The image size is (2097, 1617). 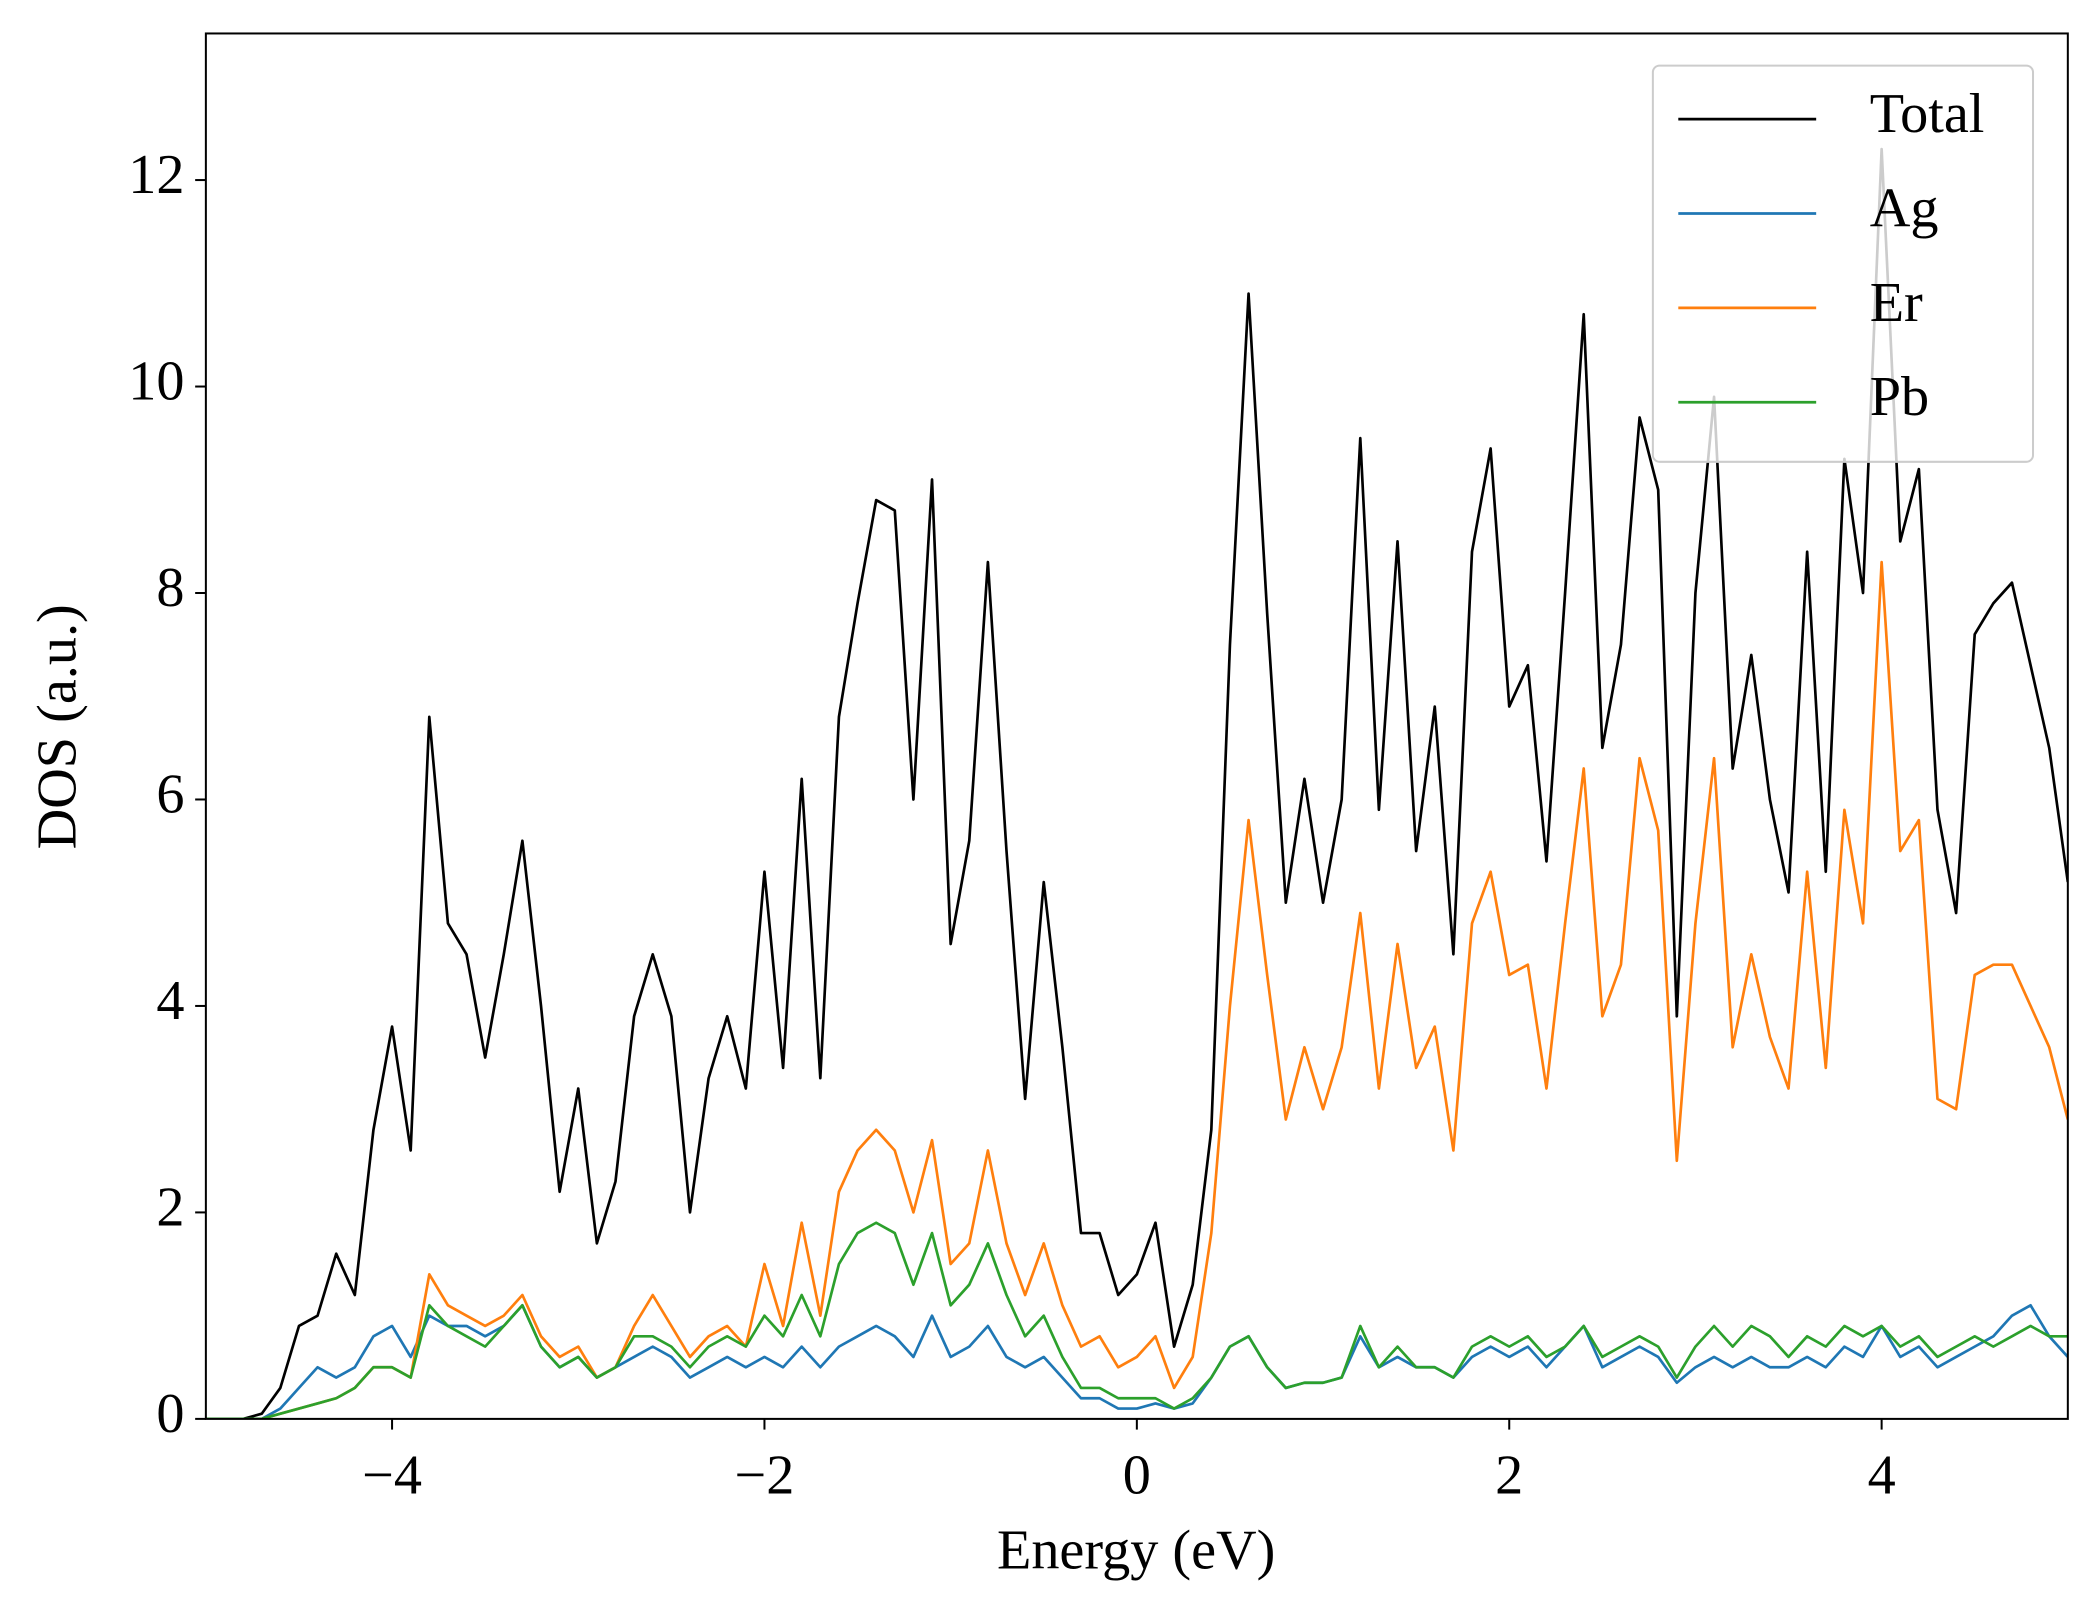 I want to click on legend-label: Total, so click(x=1927, y=114).